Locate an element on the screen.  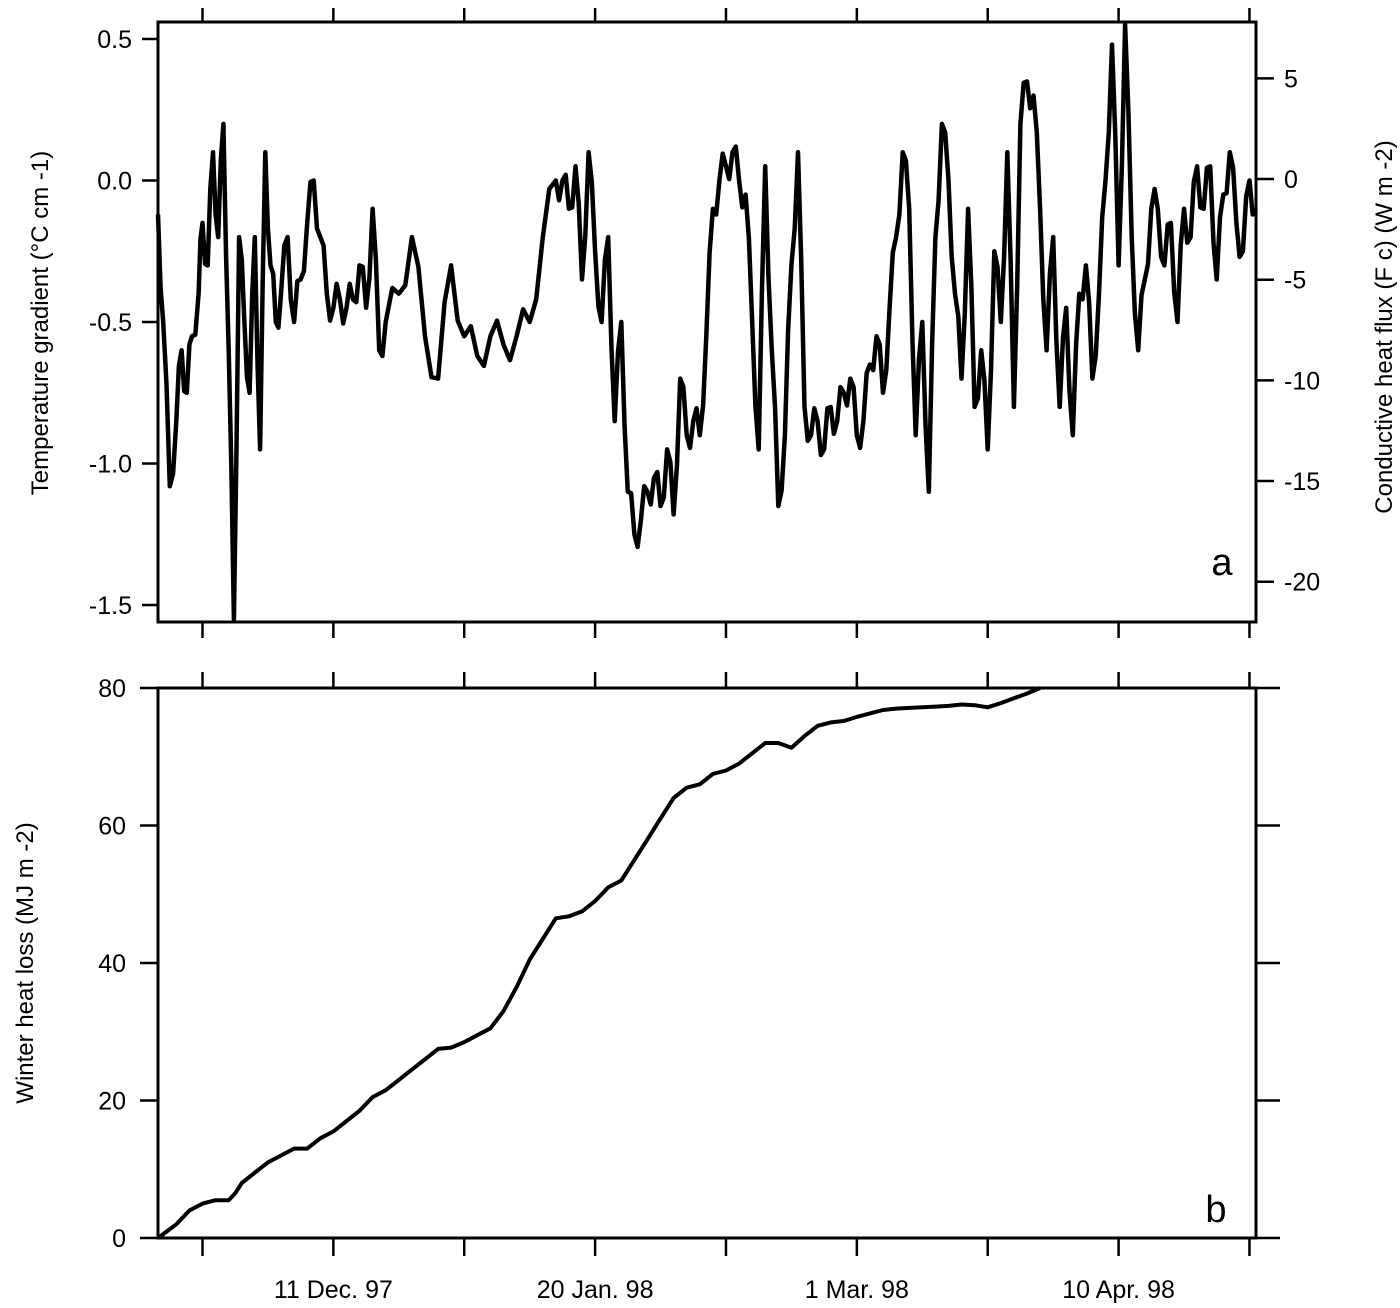
y-tick-label: 0.5 is located at coordinates (114, 40).